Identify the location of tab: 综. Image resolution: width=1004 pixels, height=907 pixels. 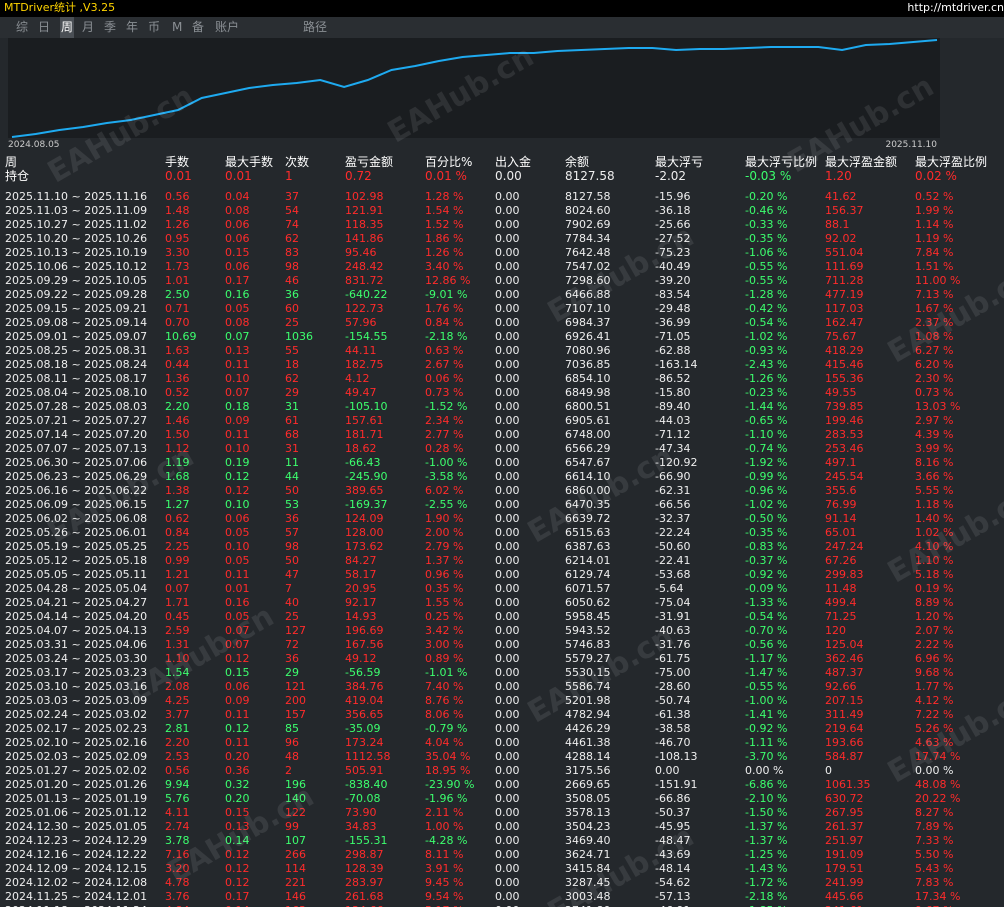
(22, 27).